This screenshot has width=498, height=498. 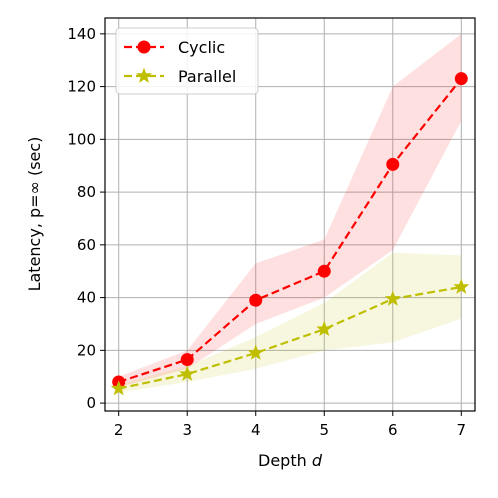 What do you see at coordinates (201, 47) in the screenshot?
I see `legend-cyclic-label: Cyclic` at bounding box center [201, 47].